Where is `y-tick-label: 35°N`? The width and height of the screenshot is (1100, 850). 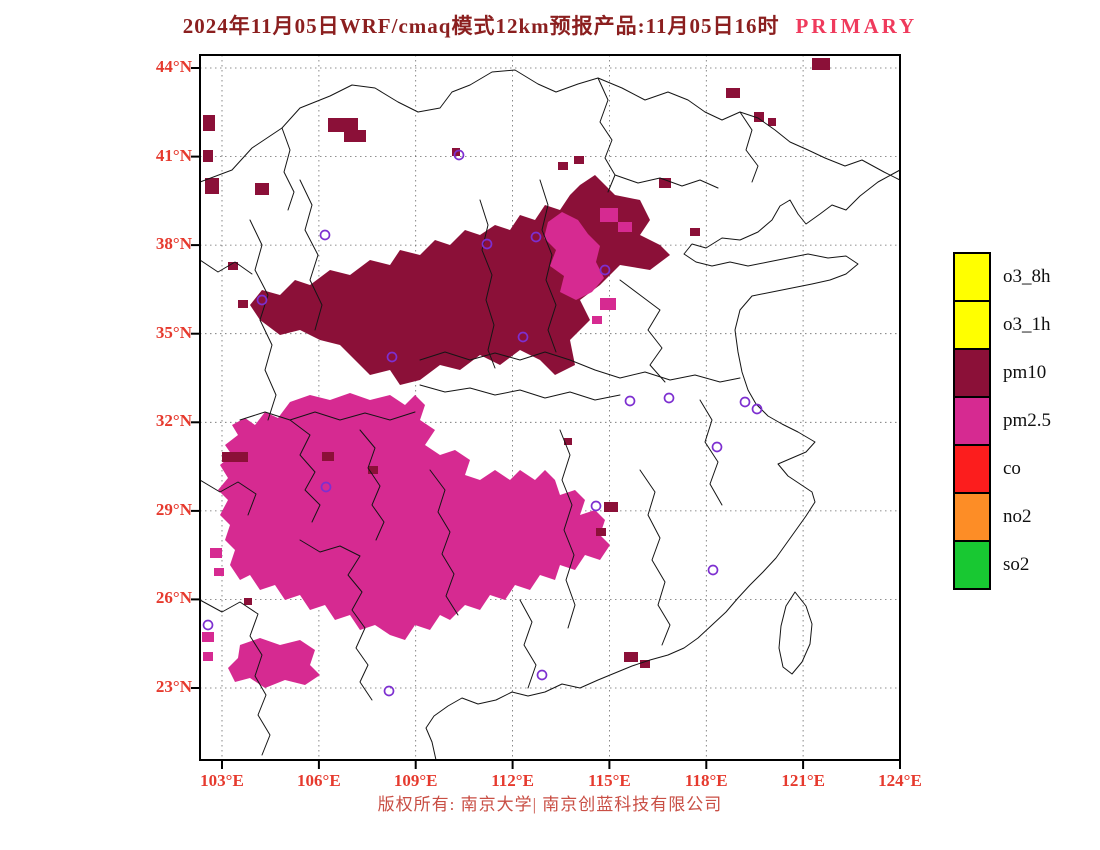
y-tick-label: 35°N is located at coordinates (173, 332).